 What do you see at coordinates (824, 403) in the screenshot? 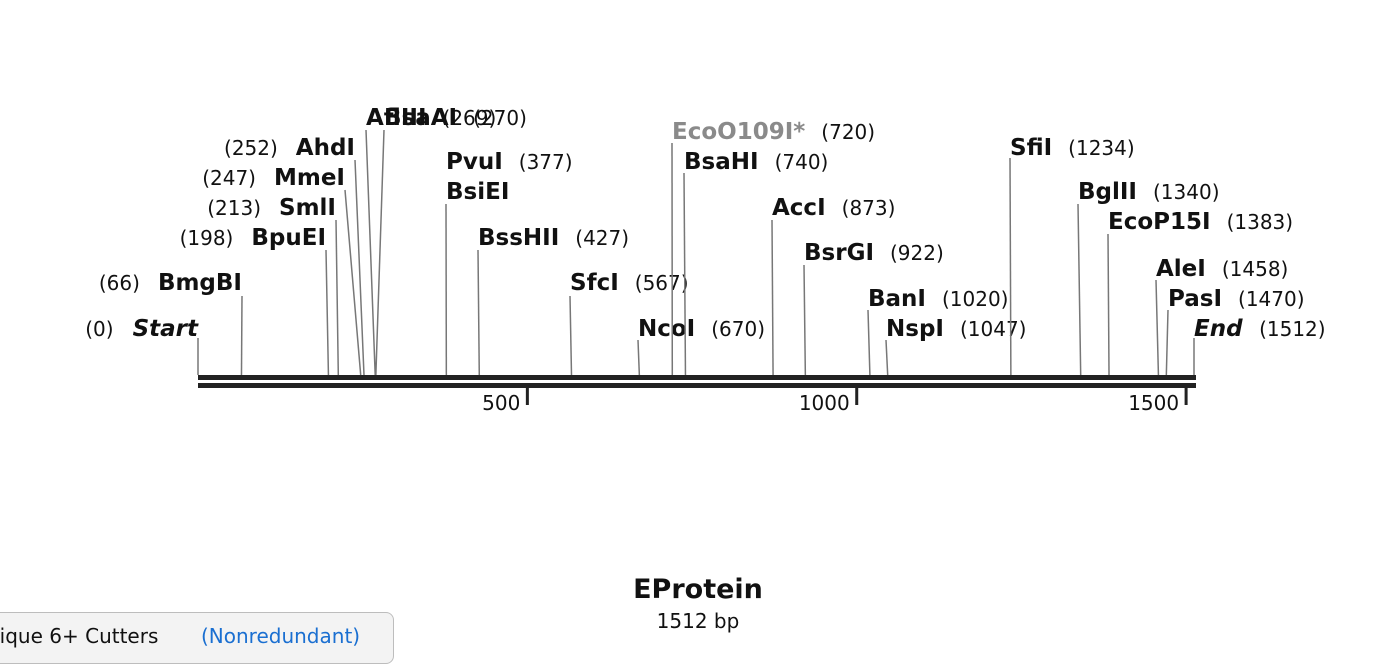
I see `scale-tick-label-1000: 1000` at bounding box center [824, 403].